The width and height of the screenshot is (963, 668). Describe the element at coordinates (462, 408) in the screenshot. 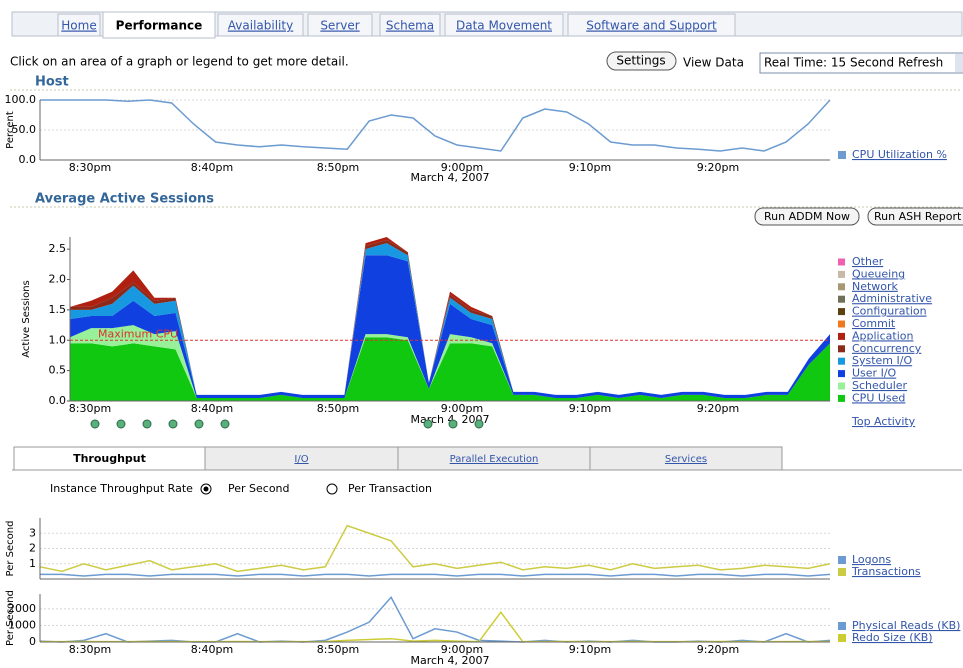

I see `x-tick-label: 9:00pm` at that location.